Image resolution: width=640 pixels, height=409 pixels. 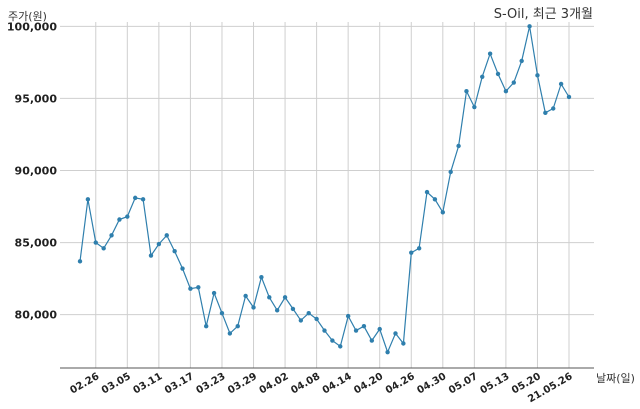 I want to click on x-tick-label: 03.23, so click(x=211, y=383).